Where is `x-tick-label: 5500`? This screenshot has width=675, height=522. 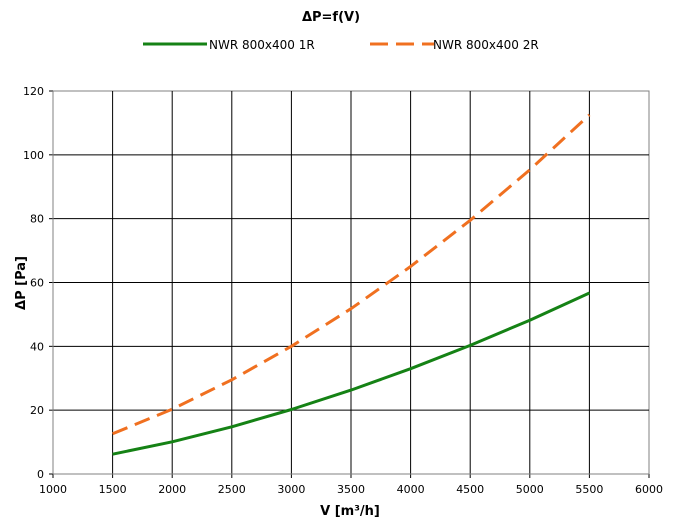 x-tick-label: 5500 is located at coordinates (589, 489).